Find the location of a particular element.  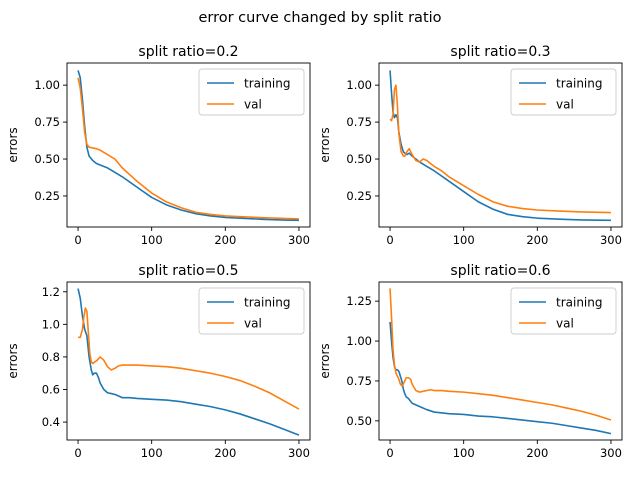

subplot-title: split ratio=0.3 is located at coordinates (500, 52).